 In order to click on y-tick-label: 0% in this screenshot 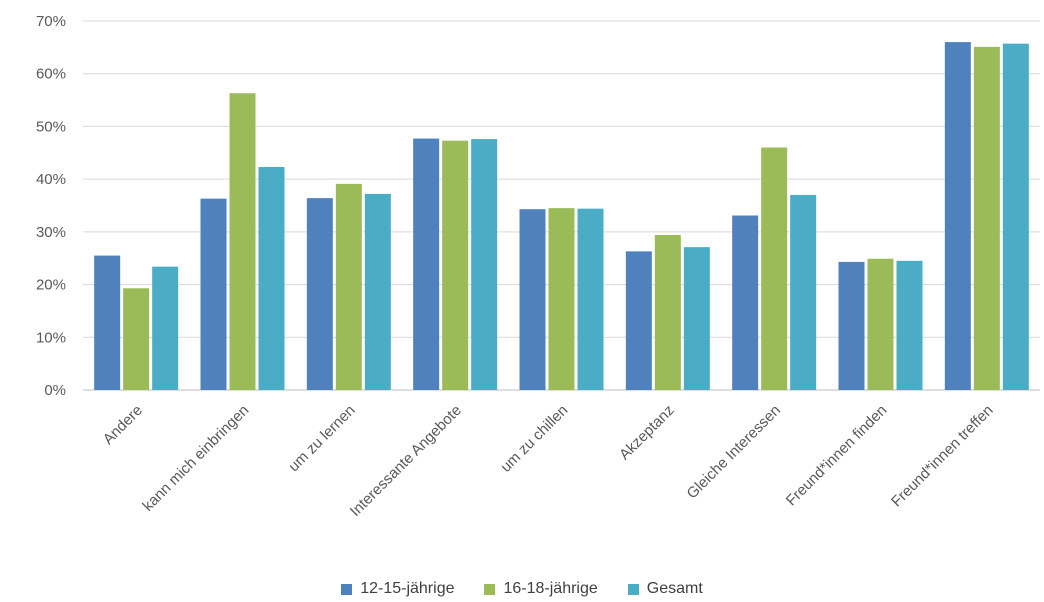, I will do `click(55, 390)`.